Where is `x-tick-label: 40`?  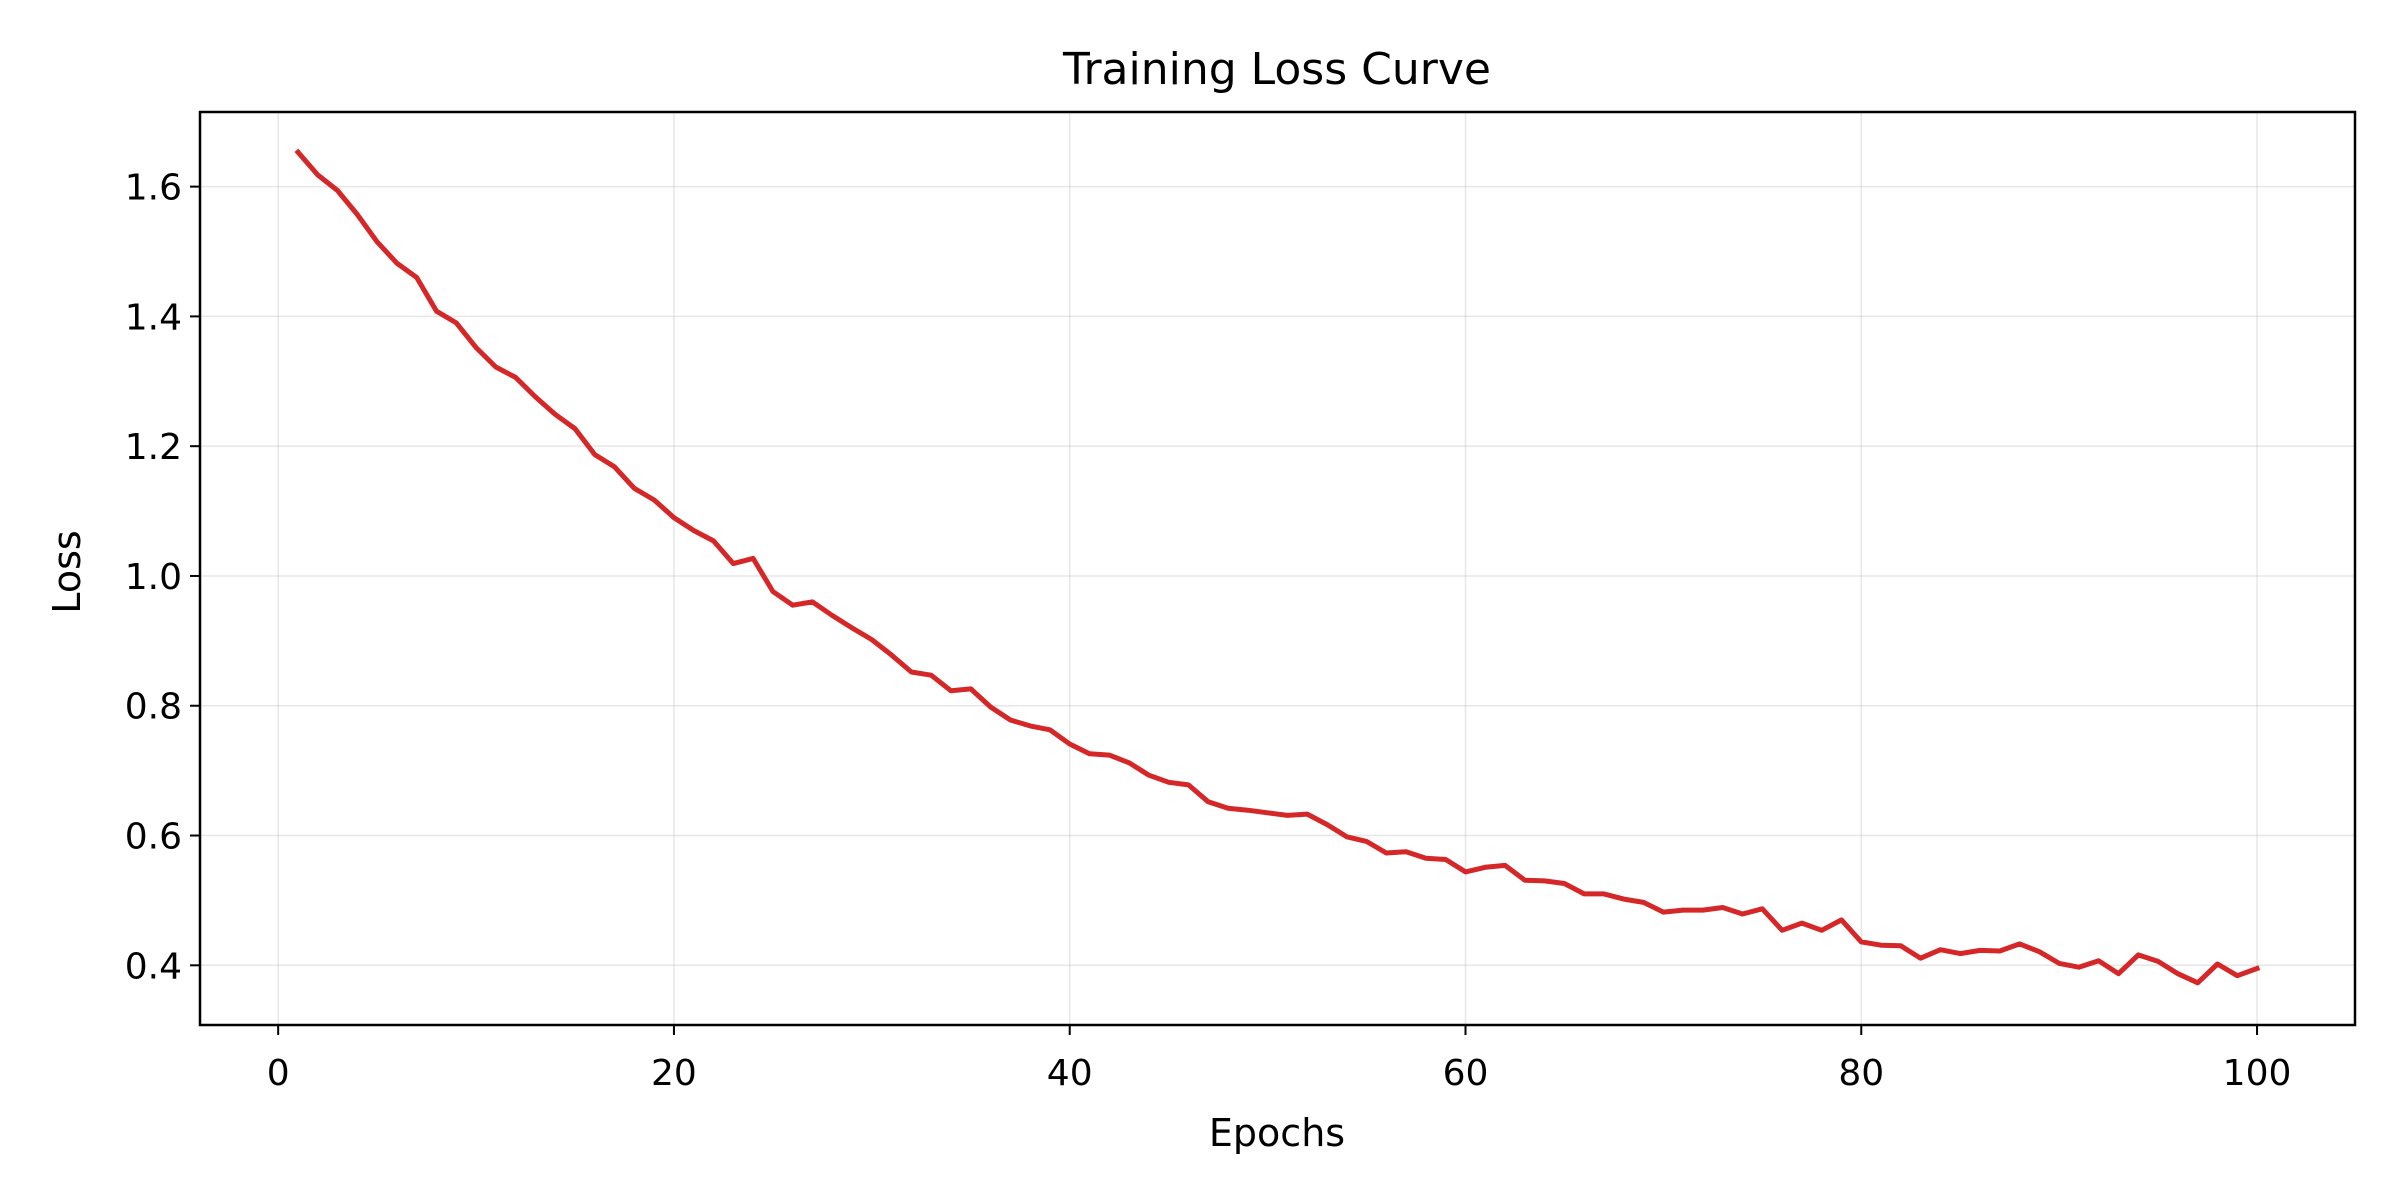
x-tick-label: 40 is located at coordinates (1070, 1073).